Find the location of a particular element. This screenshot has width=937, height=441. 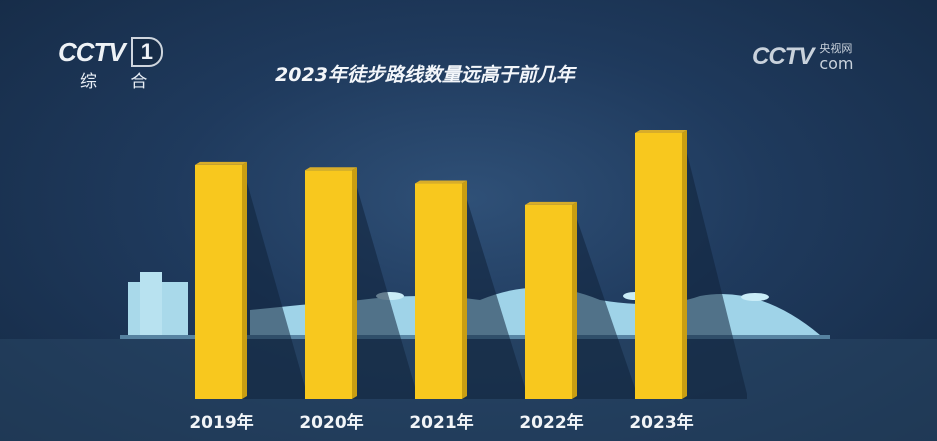

bar-2020年 is located at coordinates (361, 283).